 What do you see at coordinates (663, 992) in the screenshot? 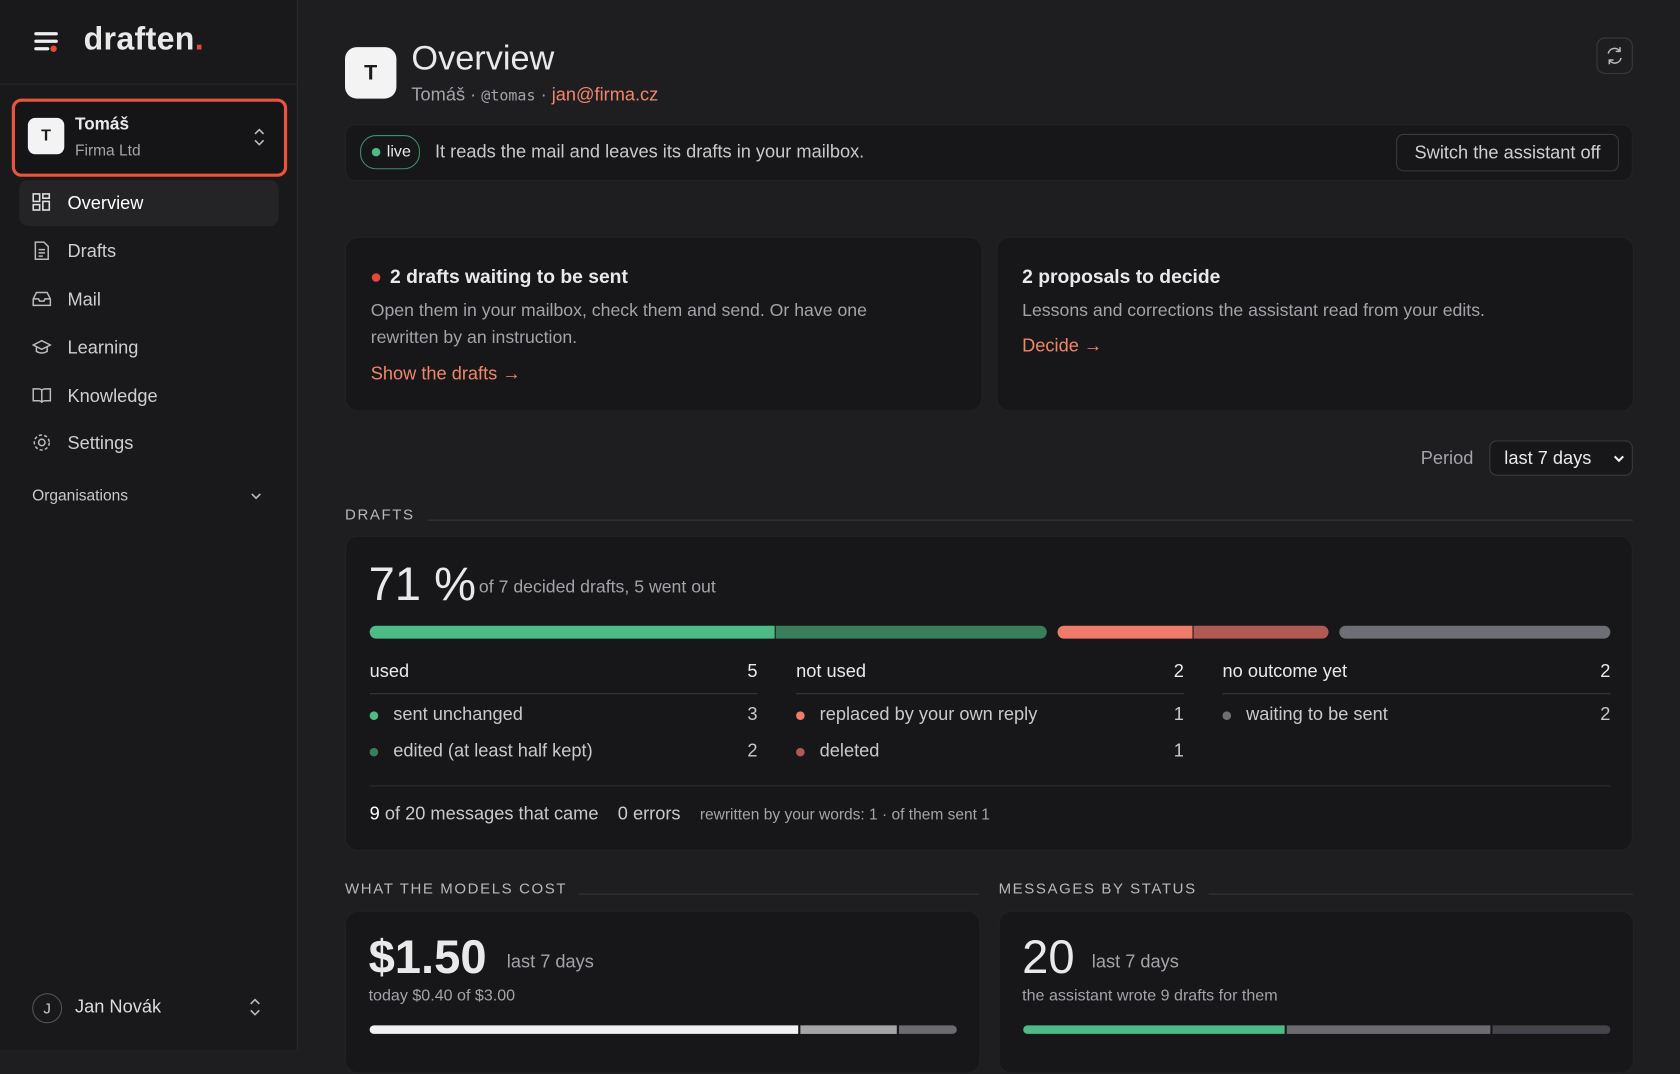
I see `cost-panel: $1.50 last 7 days today $0.40 of $3.00` at bounding box center [663, 992].